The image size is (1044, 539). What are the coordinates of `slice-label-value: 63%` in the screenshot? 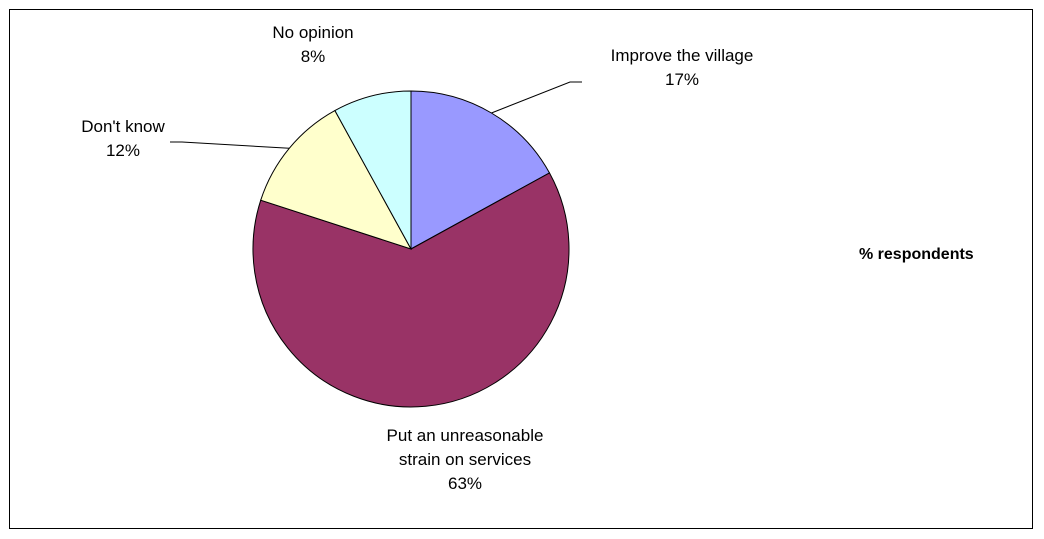 It's located at (465, 483).